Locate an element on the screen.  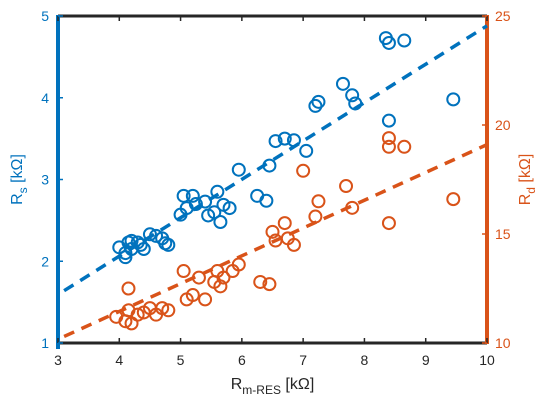
y-right-tick-label: 20 is located at coordinates (503, 125).